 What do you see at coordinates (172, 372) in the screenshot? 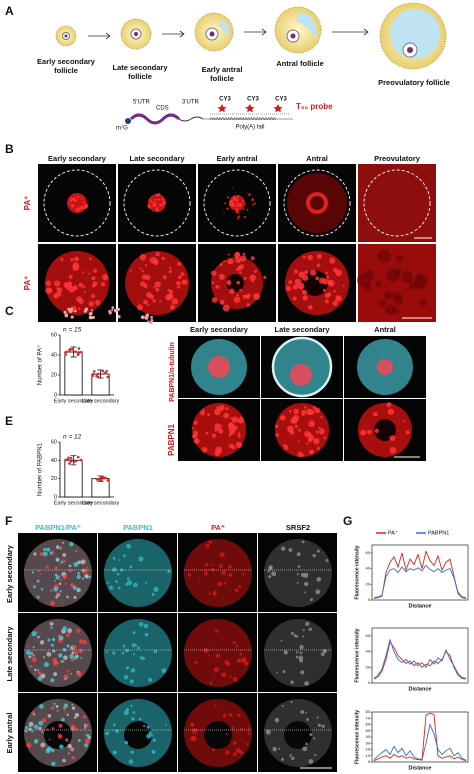
I see `row-label: PABPN1/α-tubulin` at bounding box center [172, 372].